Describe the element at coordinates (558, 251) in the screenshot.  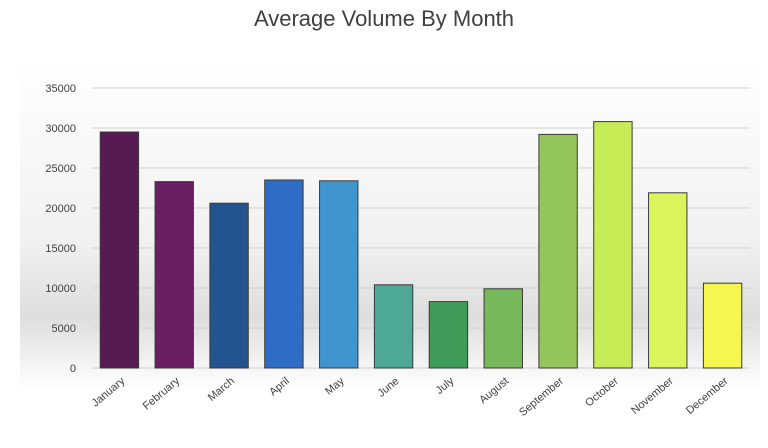
I see `bar-september` at that location.